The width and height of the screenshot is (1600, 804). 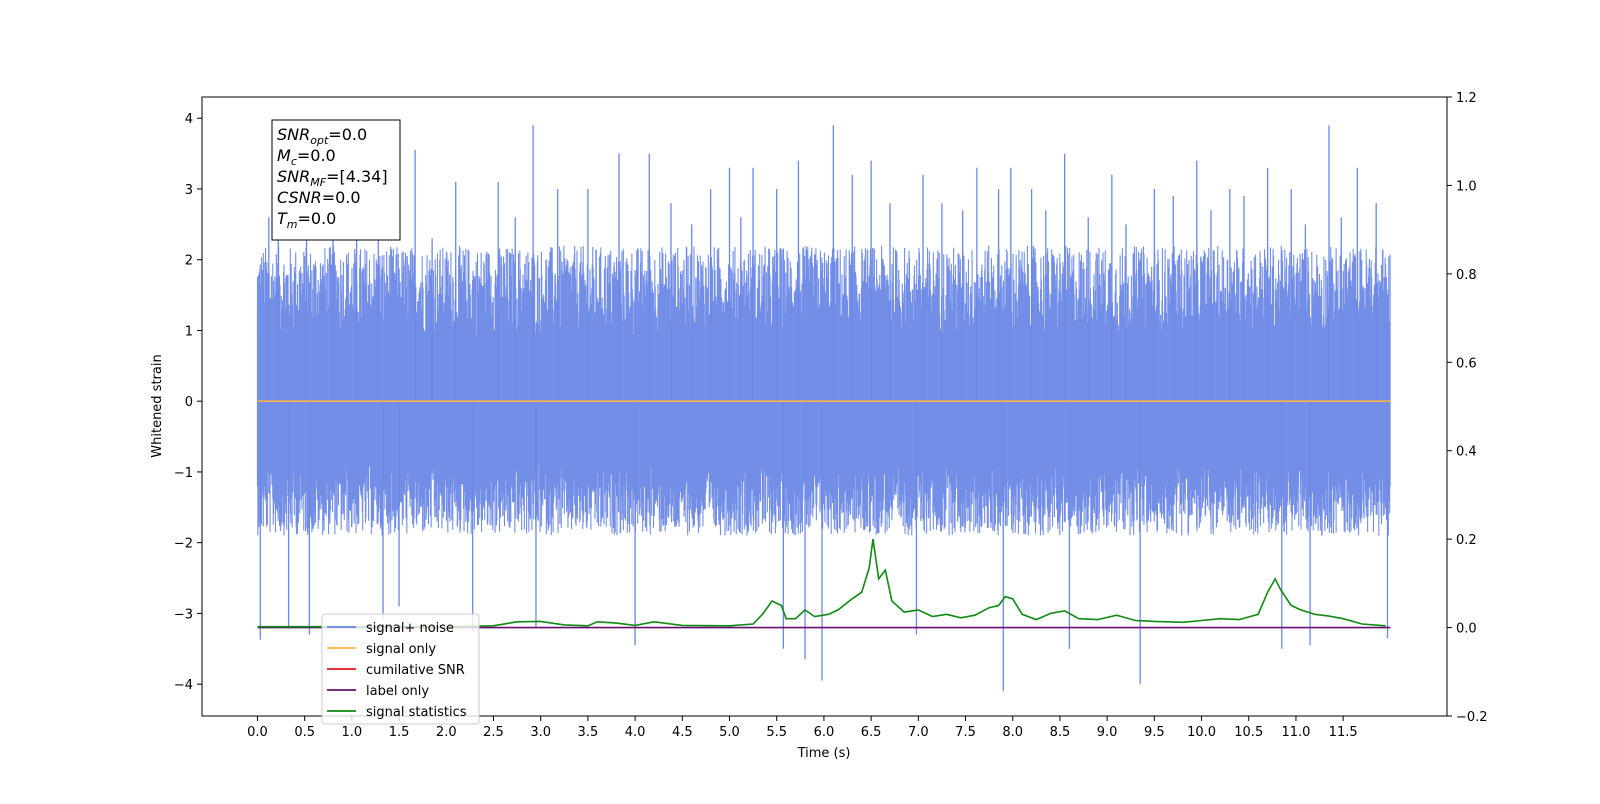 What do you see at coordinates (304, 732) in the screenshot?
I see `x-tick-label: 0.5` at bounding box center [304, 732].